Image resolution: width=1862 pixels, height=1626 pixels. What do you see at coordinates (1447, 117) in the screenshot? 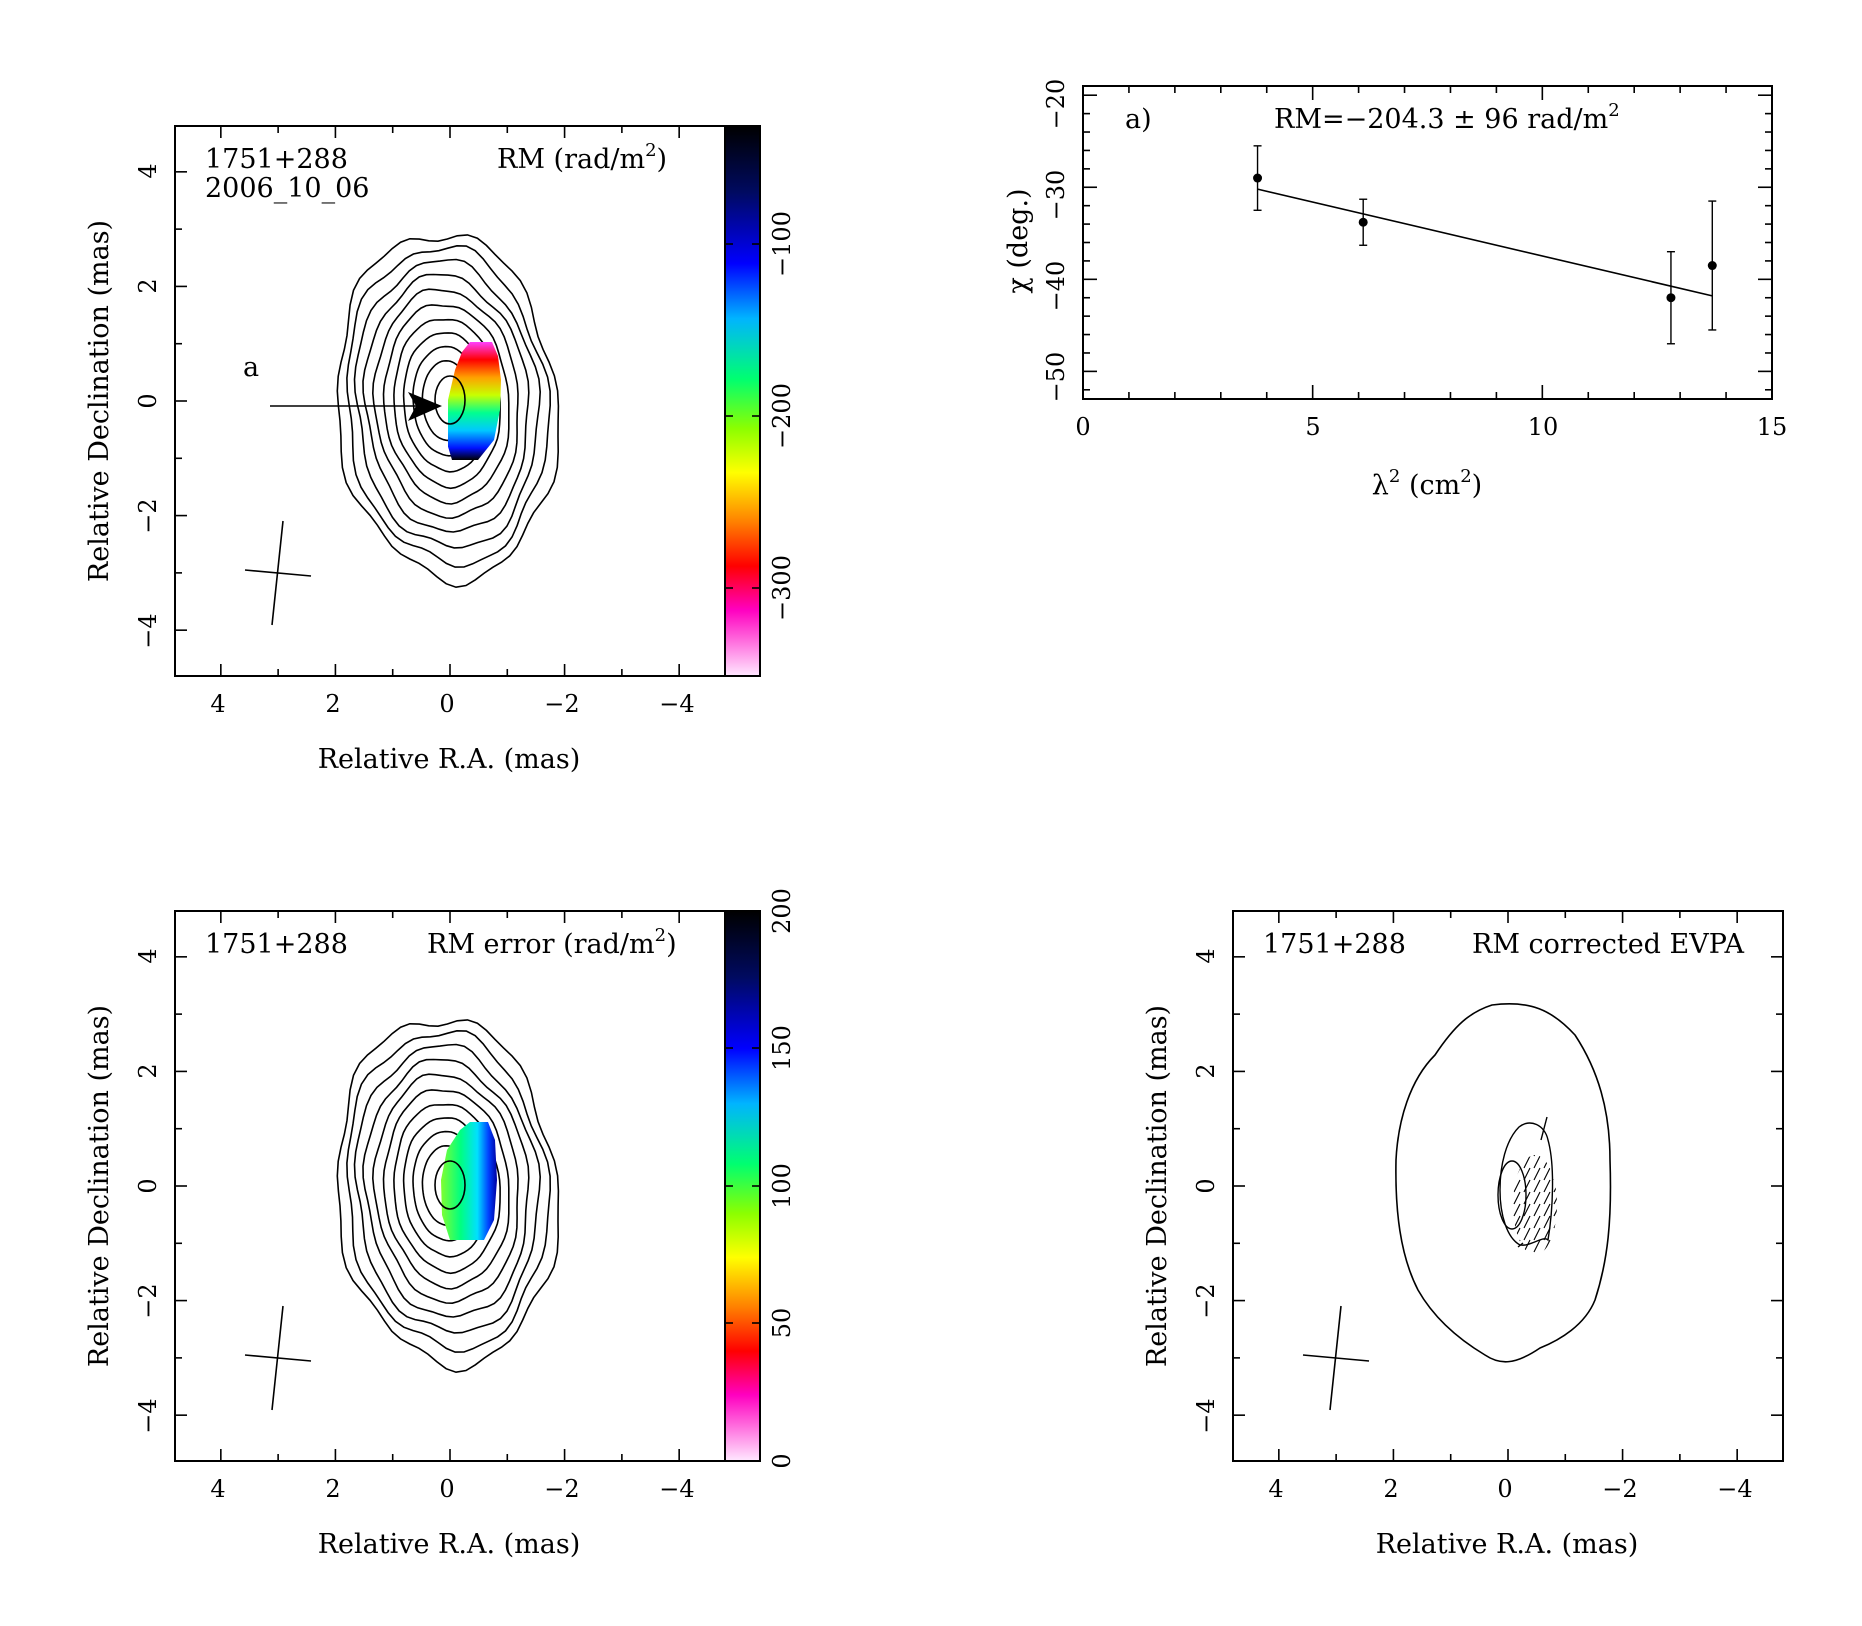
I see `rm-fit-annotation: RM=−204.3 ± 96 rad/m2` at bounding box center [1447, 117].